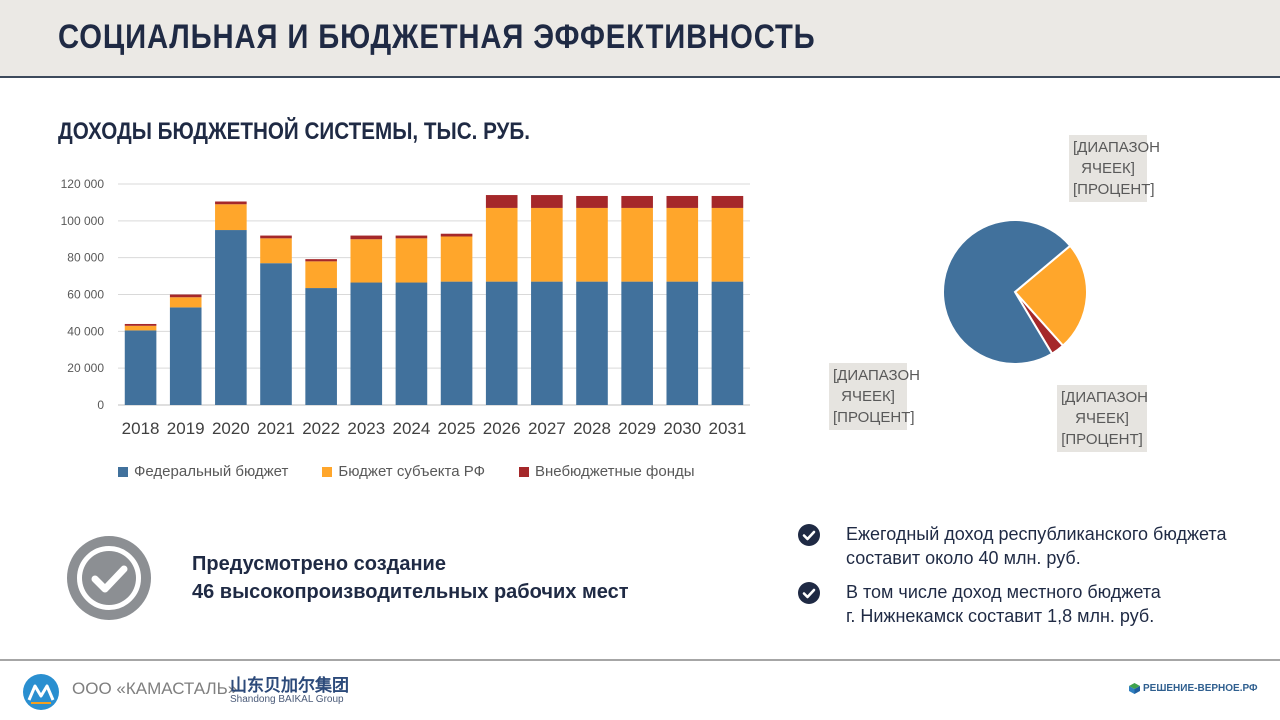  I want to click on y-tick-label: 40 000, so click(85, 331).